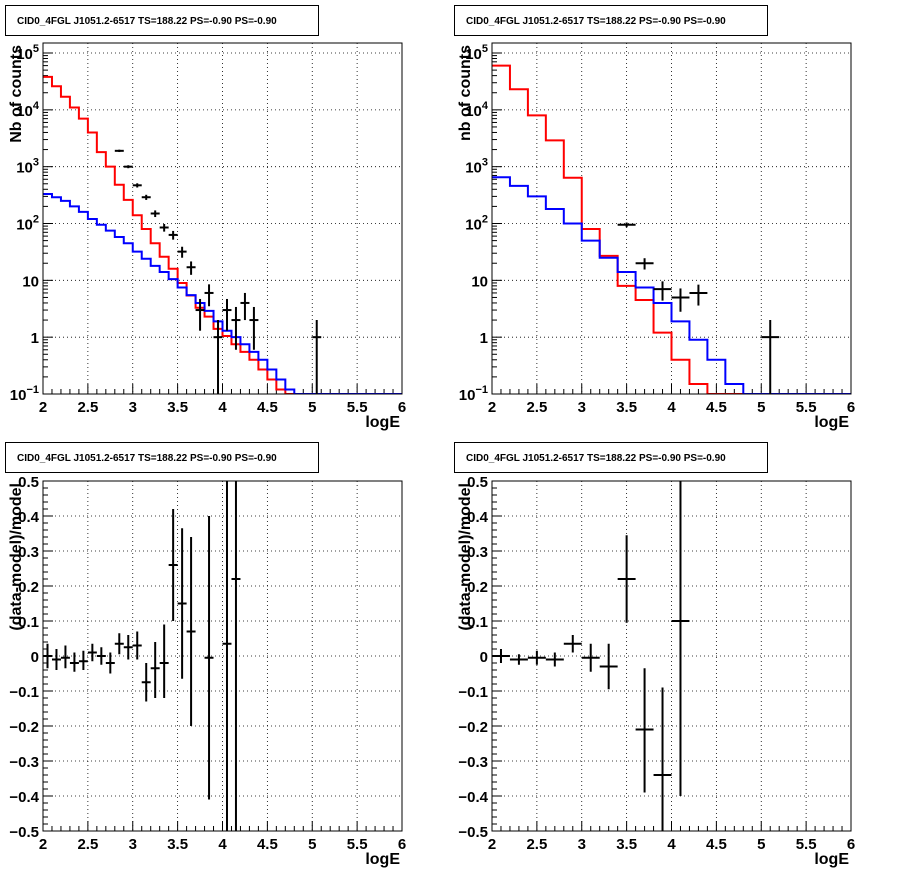 This screenshot has height=875, width=898. What do you see at coordinates (32, 390) in the screenshot?
I see `y-tick-label-exponent: −1` at bounding box center [32, 390].